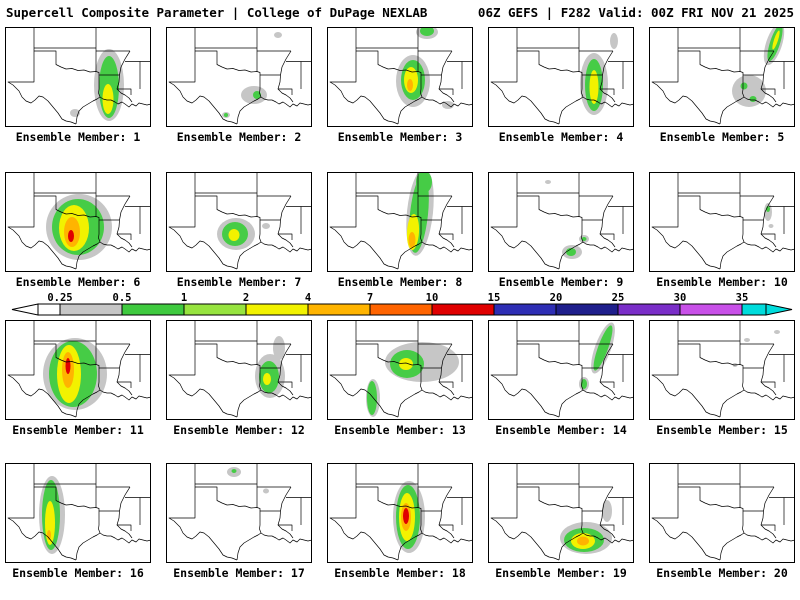 The height and width of the screenshot is (600, 800). What do you see at coordinates (184, 298) in the screenshot?
I see `colorbar-tick-1: 1` at bounding box center [184, 298].